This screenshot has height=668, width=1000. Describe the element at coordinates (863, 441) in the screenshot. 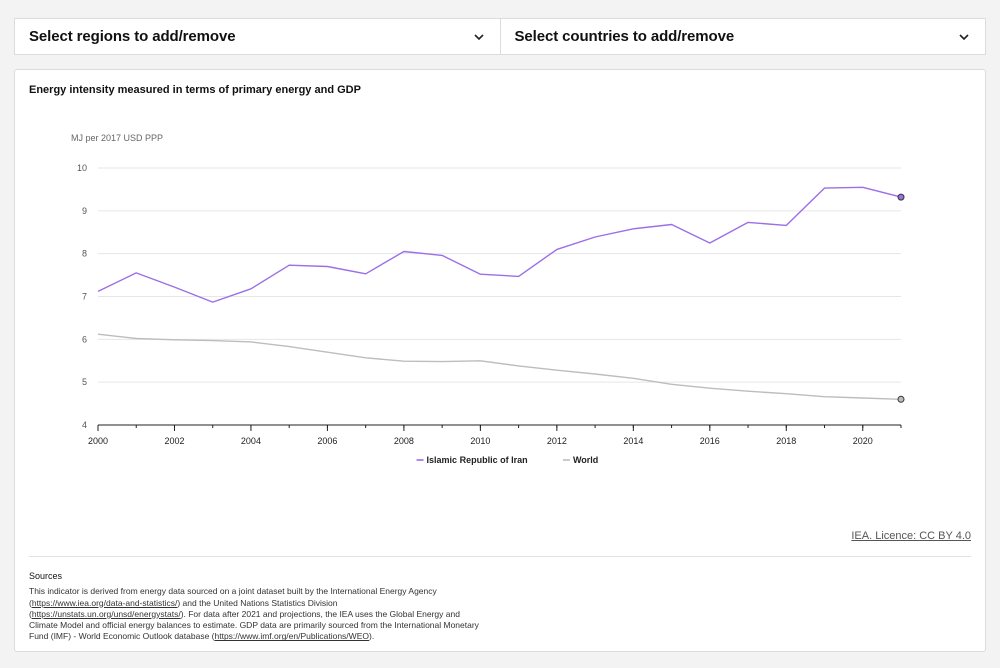

I see `x-tick-label: 2020` at that location.